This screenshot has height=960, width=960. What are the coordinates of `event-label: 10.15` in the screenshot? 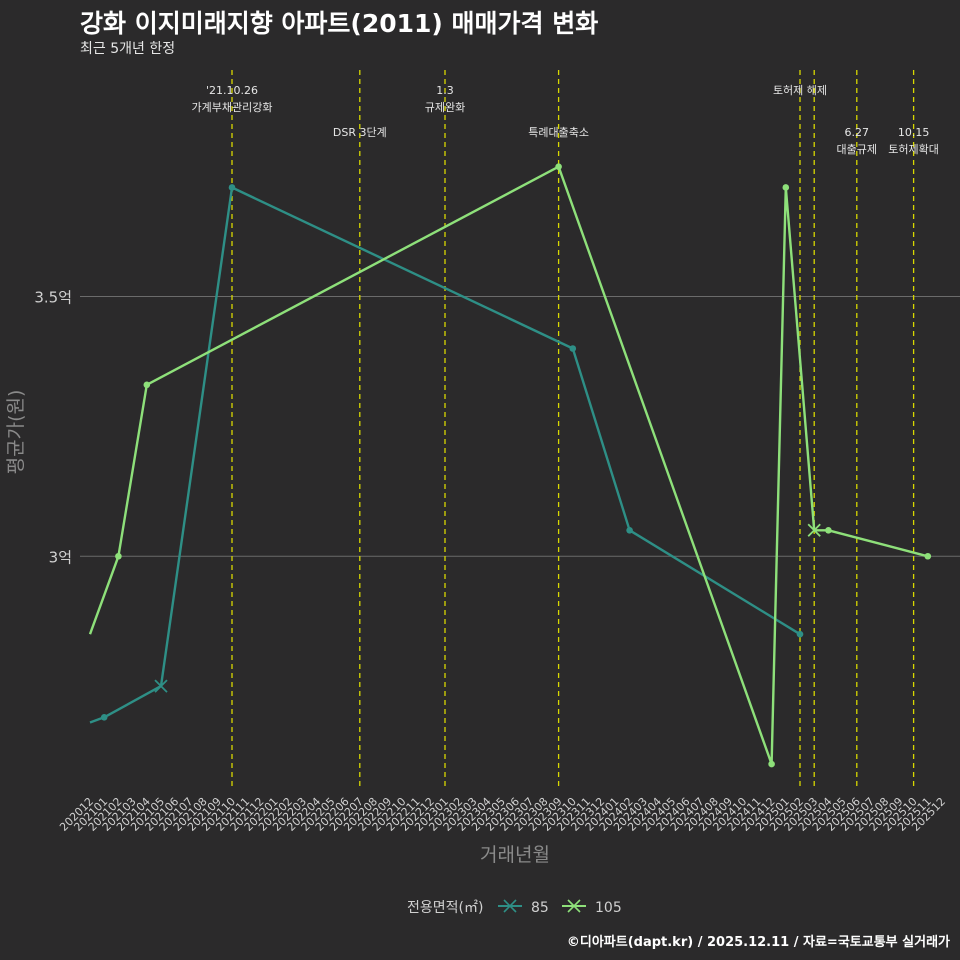 It's located at (914, 132).